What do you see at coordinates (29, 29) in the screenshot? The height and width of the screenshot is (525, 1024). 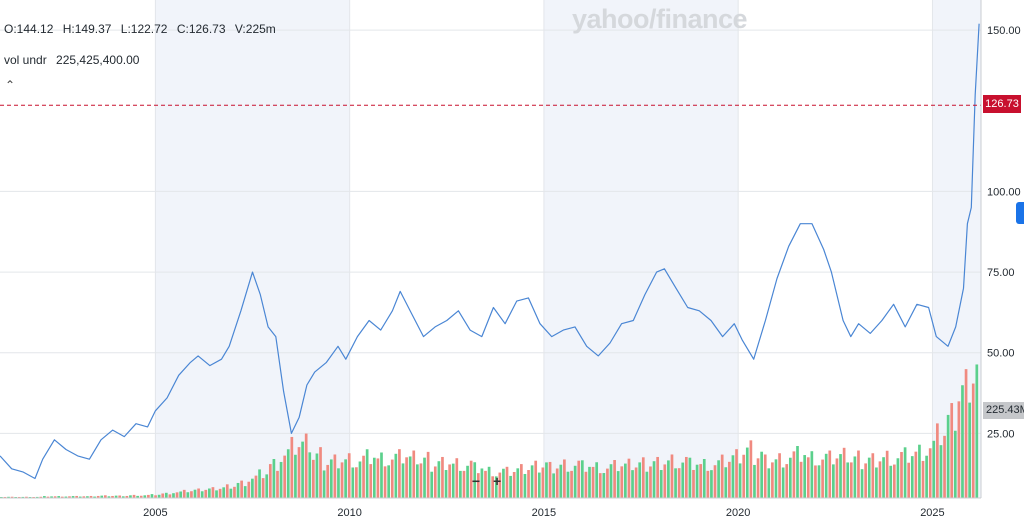 I see `open-value: O:144.12` at bounding box center [29, 29].